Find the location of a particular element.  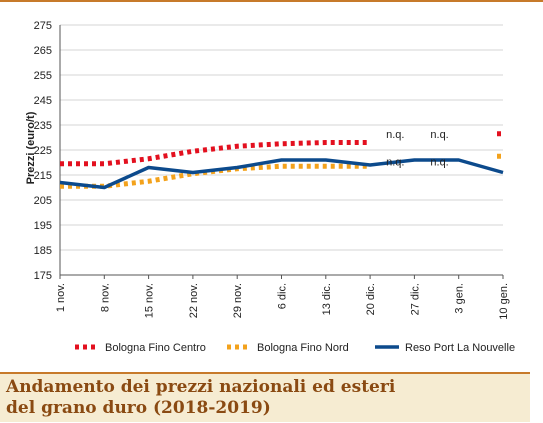

x-tick-label: 10 gen. is located at coordinates (504, 301).